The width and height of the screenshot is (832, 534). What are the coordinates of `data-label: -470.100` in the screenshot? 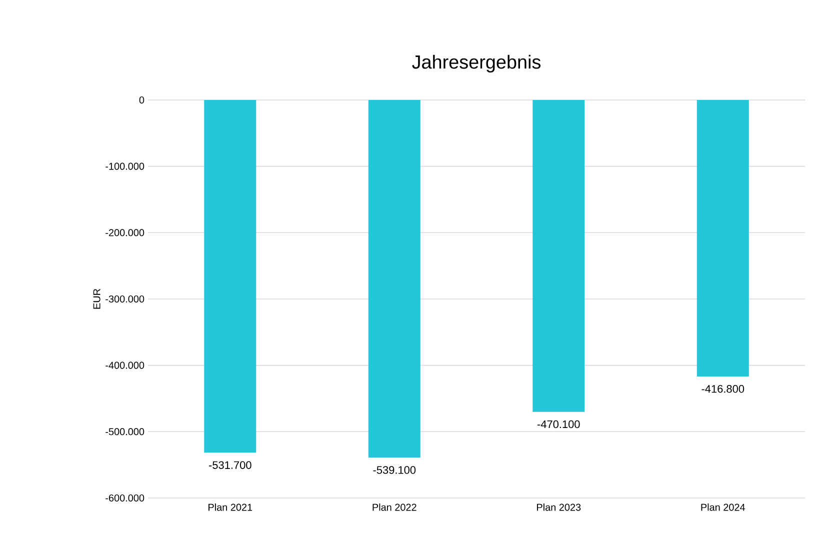 It's located at (558, 424).